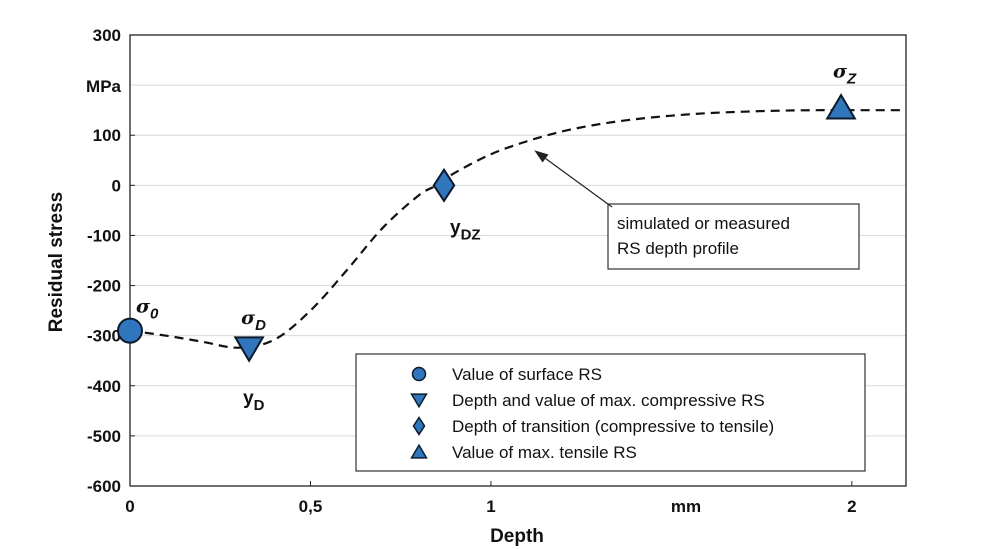  Describe the element at coordinates (845, 74) in the screenshot. I see `marker-label: σZ` at that location.